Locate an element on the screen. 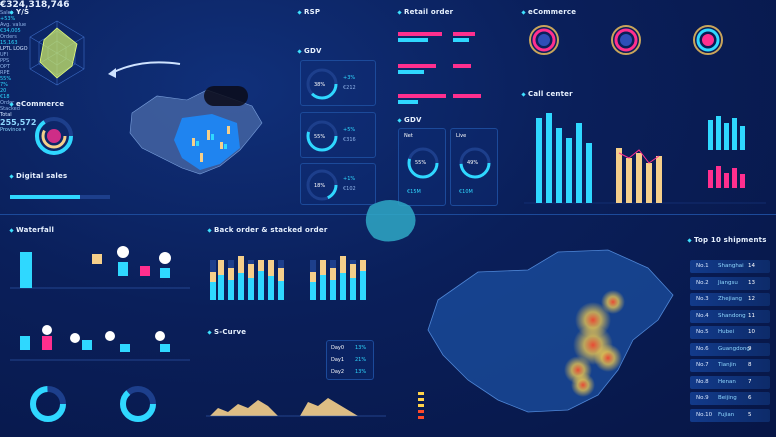 This screenshot has height=437, width=776. rank: No.9 is located at coordinates (702, 398).